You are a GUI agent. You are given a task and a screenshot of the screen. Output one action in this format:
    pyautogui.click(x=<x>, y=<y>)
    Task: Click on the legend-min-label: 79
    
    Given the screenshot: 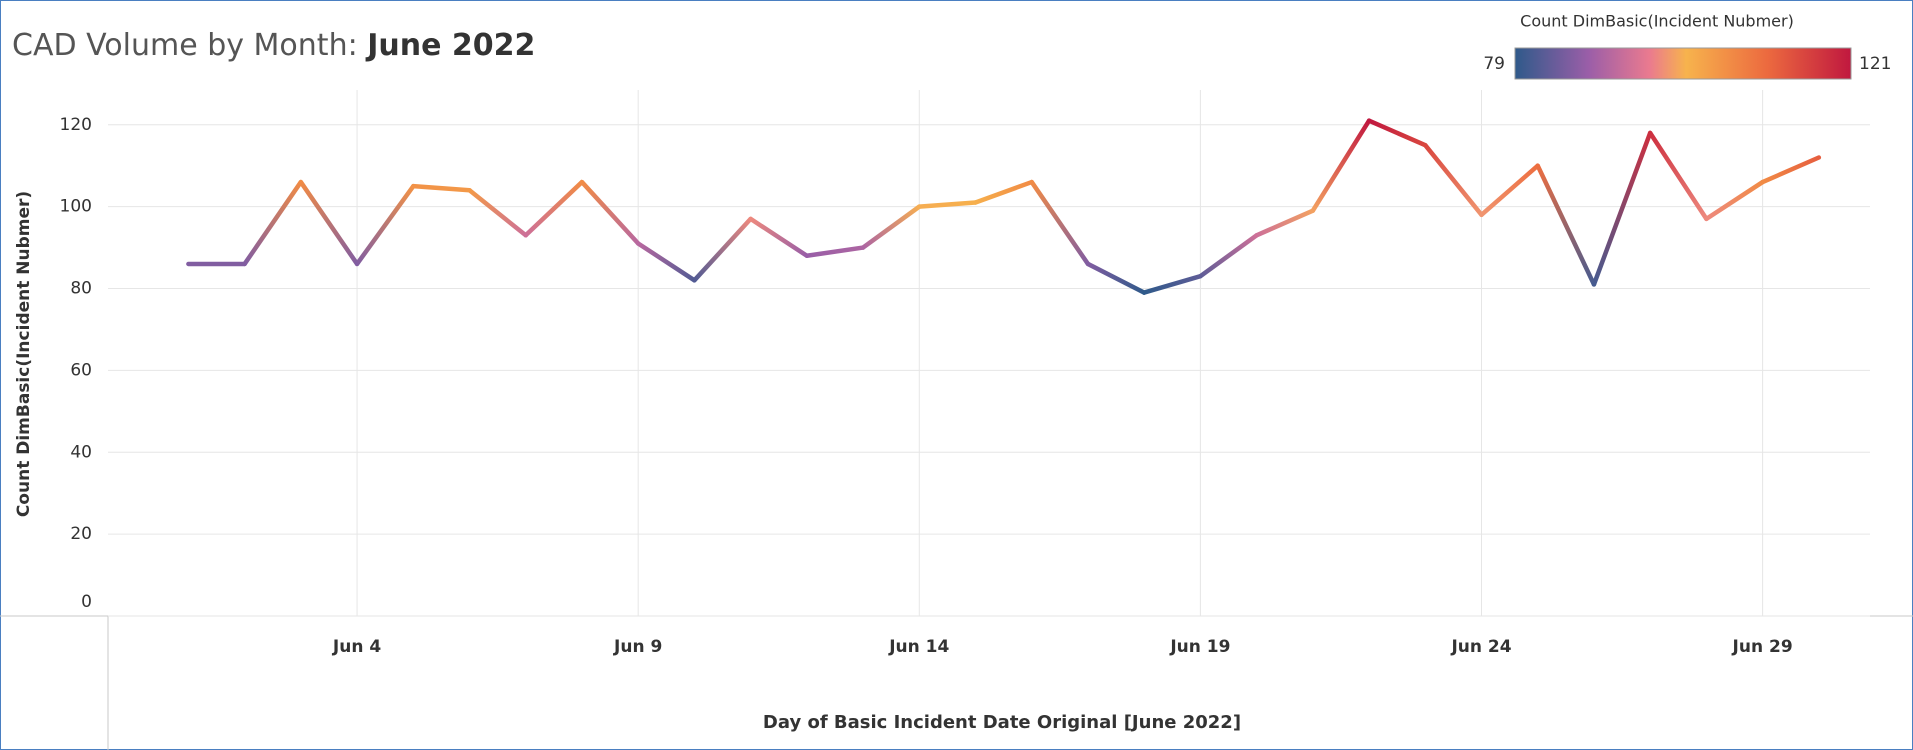 What is the action you would take?
    pyautogui.click(x=1494, y=64)
    